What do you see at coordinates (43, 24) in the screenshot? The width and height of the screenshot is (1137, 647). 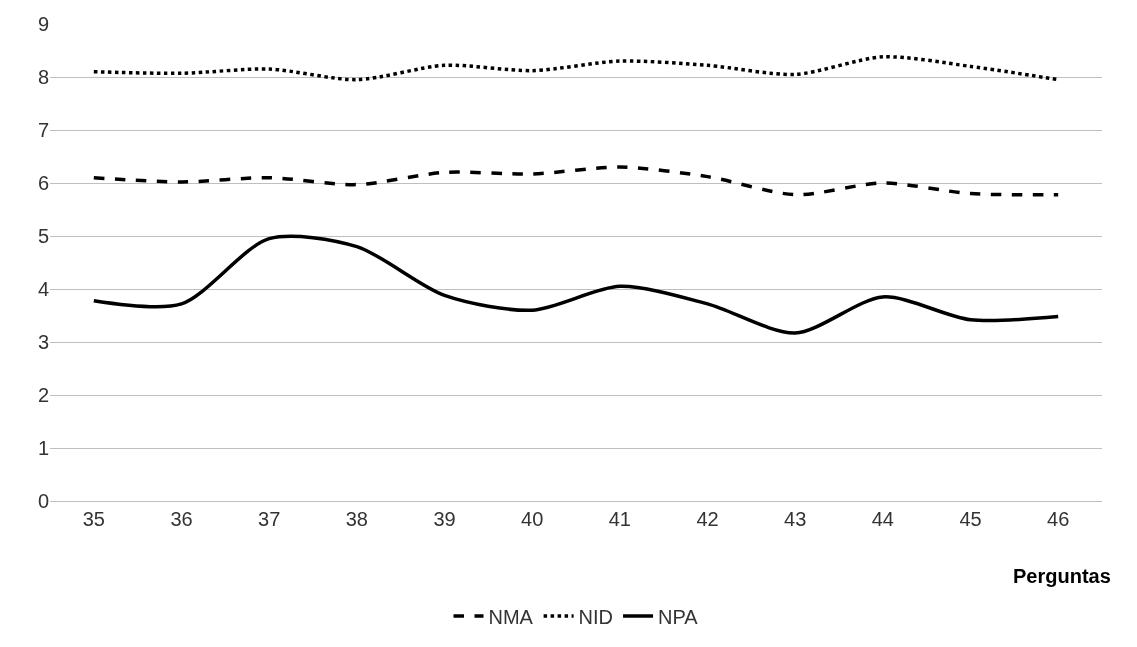 I see `y-tick-label: 9` at bounding box center [43, 24].